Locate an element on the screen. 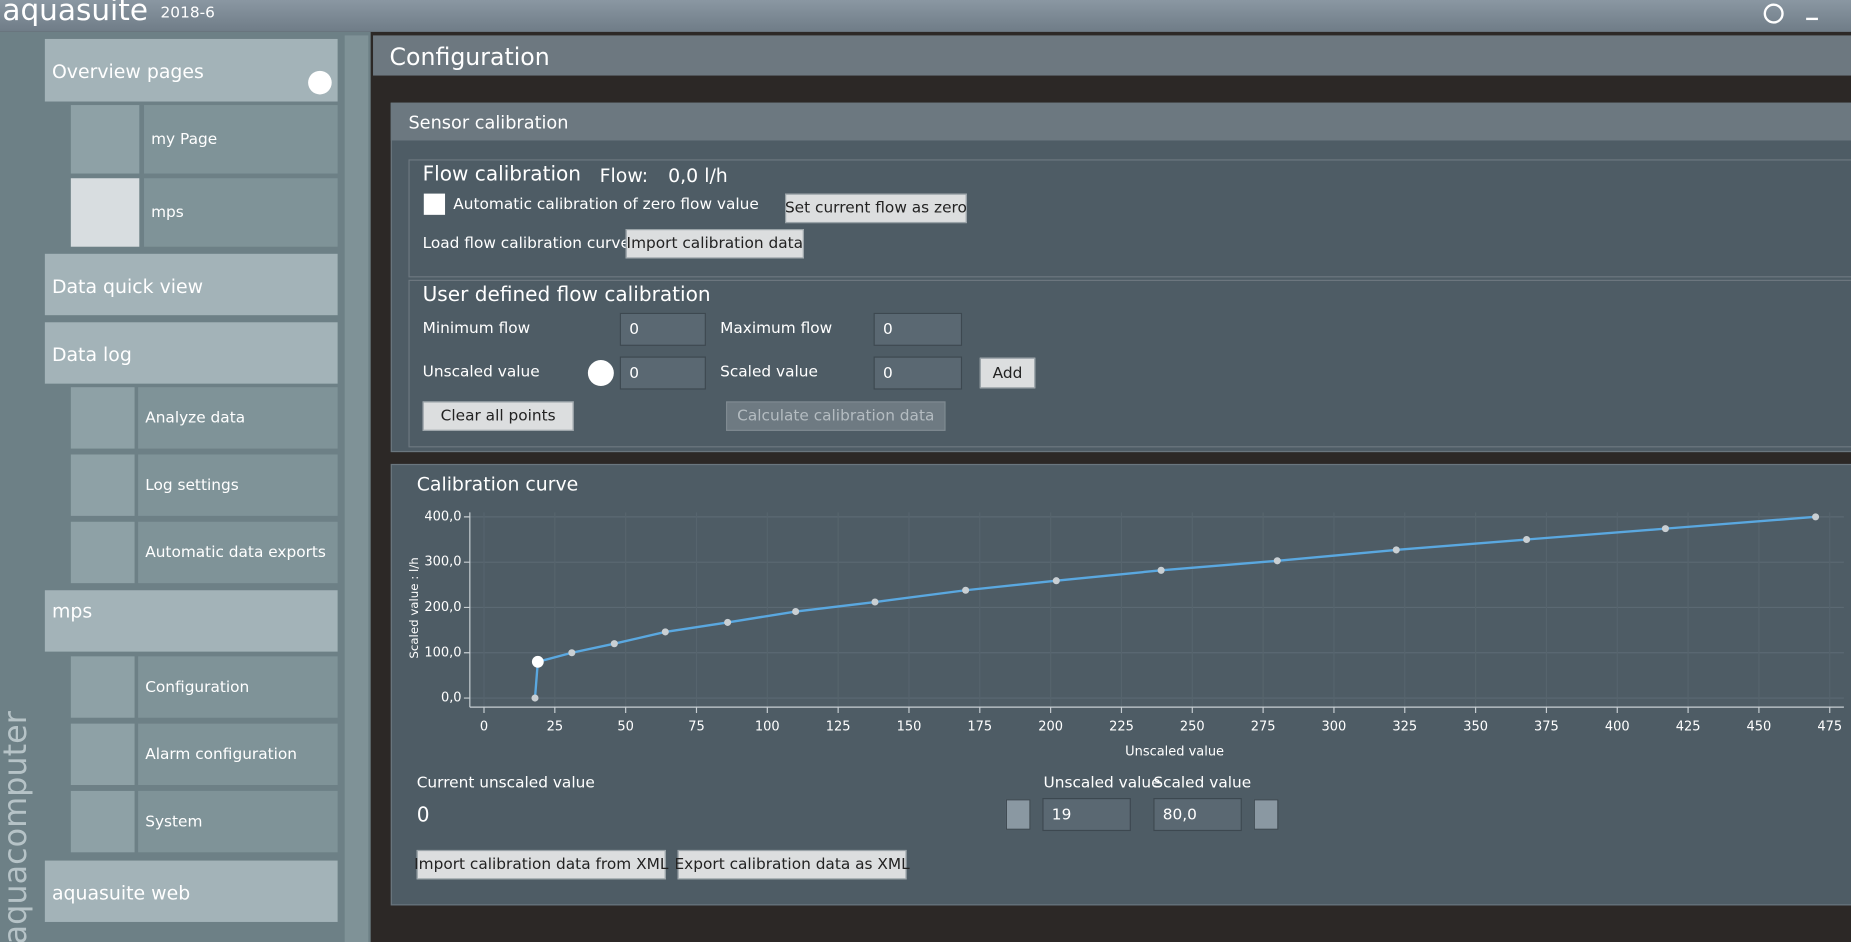 This screenshot has height=942, width=1851. sidebar-item: Log settings is located at coordinates (238, 485).